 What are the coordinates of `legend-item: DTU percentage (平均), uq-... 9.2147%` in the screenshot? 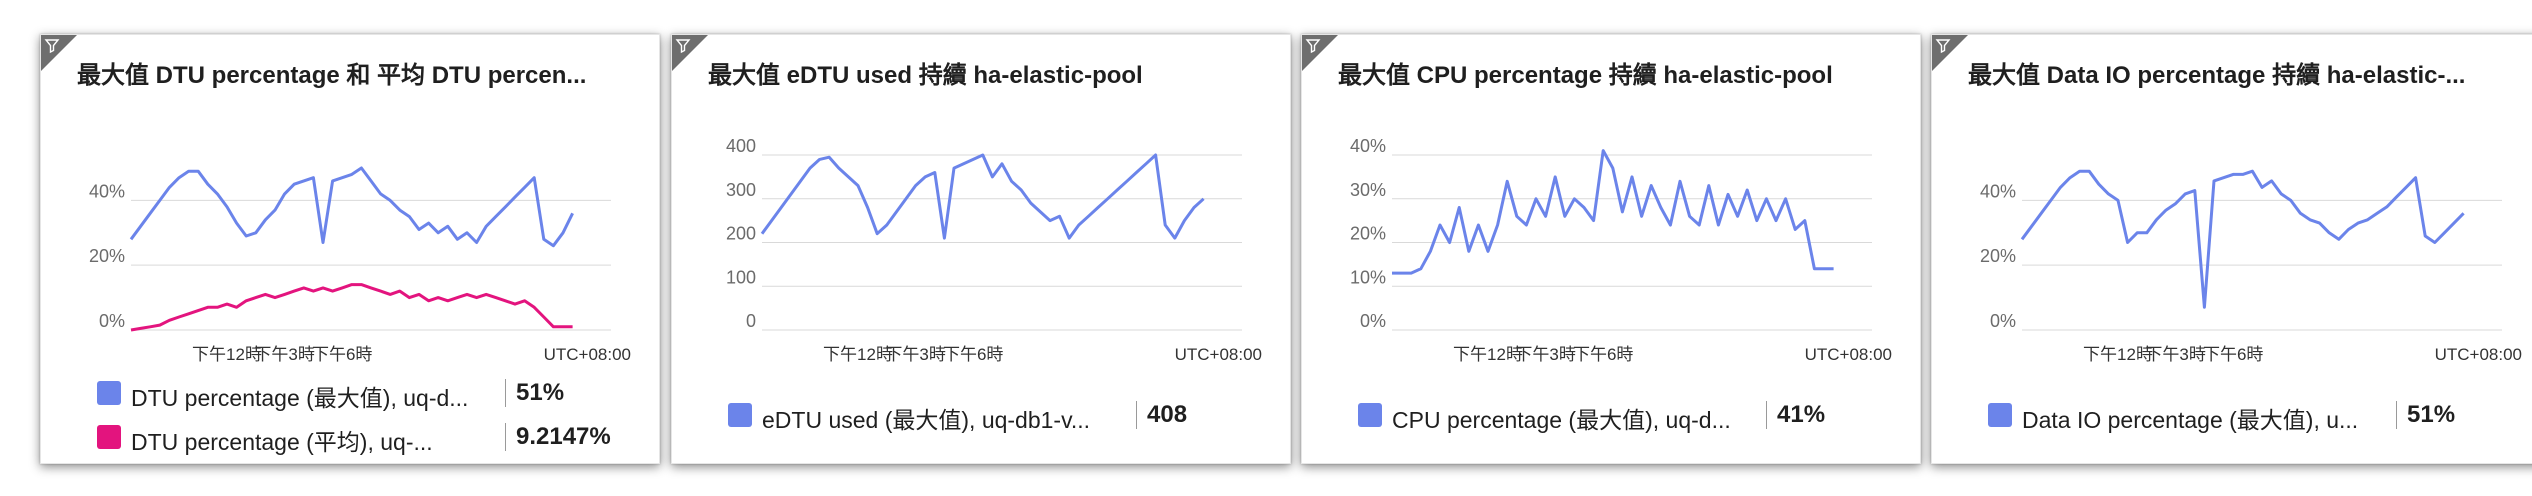 It's located at (377, 437).